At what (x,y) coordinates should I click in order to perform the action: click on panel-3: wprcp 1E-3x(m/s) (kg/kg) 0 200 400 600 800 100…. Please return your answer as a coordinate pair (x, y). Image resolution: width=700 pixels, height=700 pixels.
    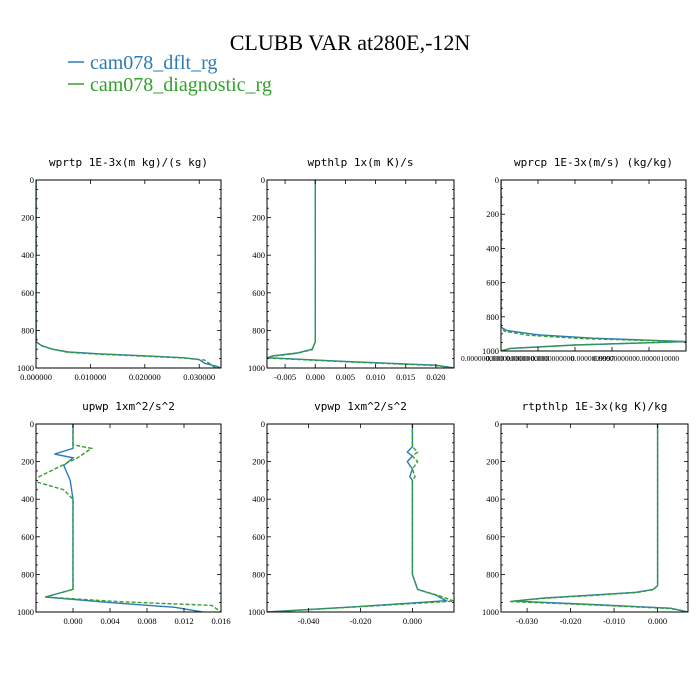
    Looking at the image, I should click on (574, 259).